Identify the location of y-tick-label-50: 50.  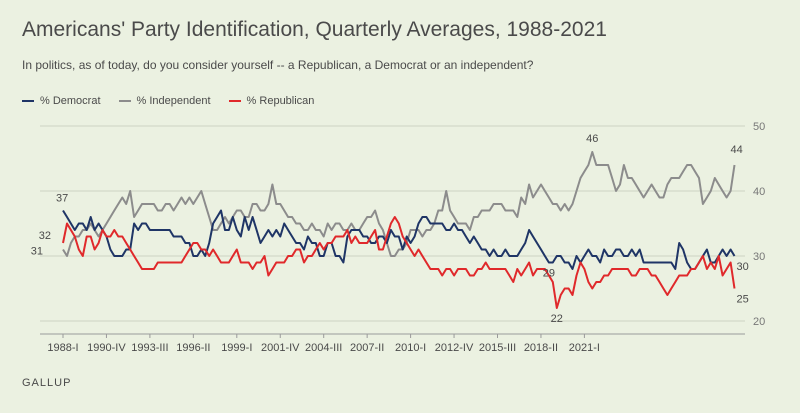
(759, 127).